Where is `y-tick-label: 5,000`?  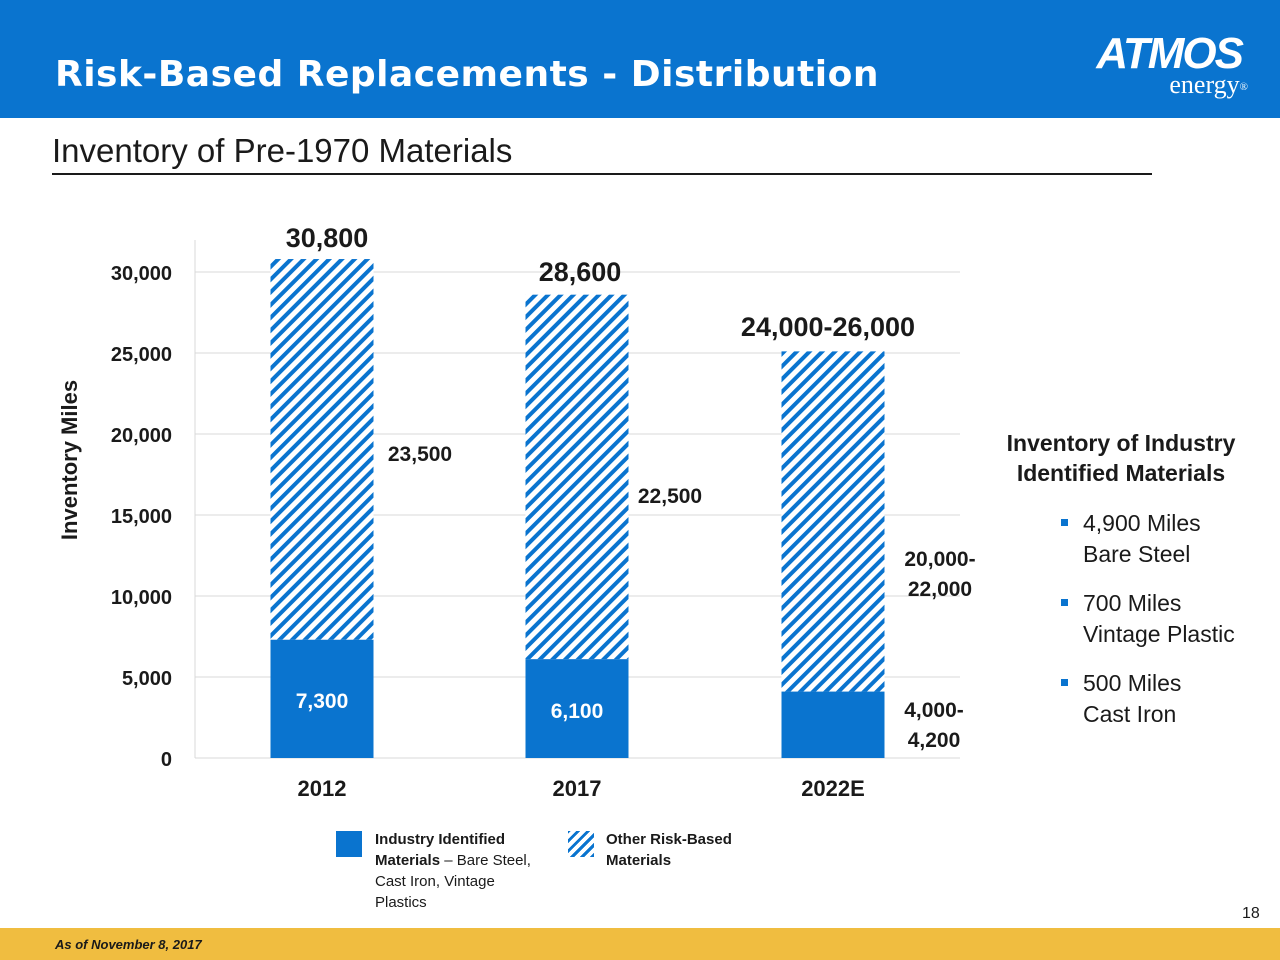
y-tick-label: 5,000 is located at coordinates (147, 679).